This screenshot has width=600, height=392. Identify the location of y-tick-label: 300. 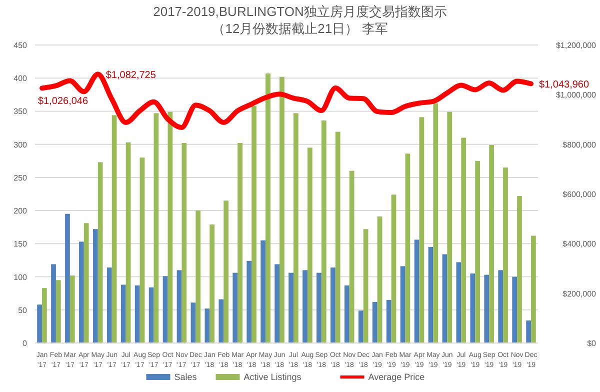
(21, 145).